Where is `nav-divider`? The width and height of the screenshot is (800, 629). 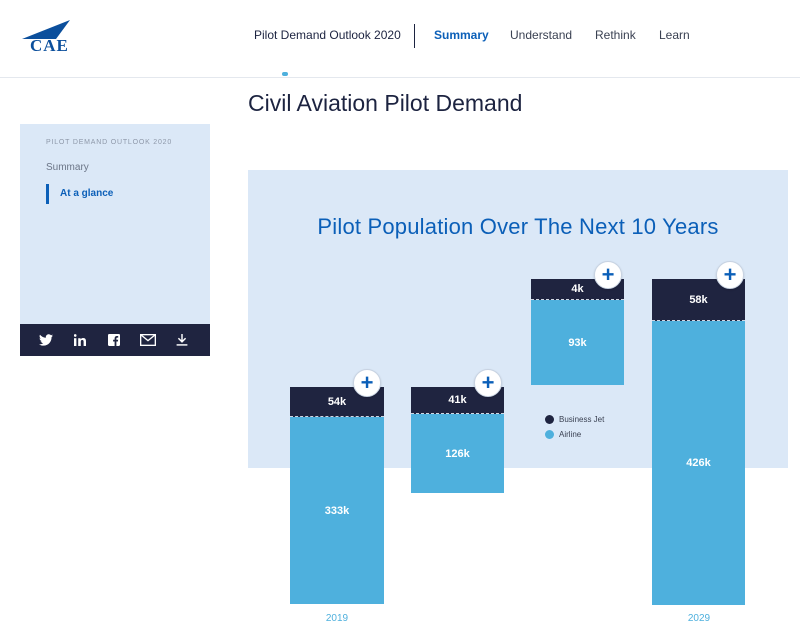 nav-divider is located at coordinates (414, 36).